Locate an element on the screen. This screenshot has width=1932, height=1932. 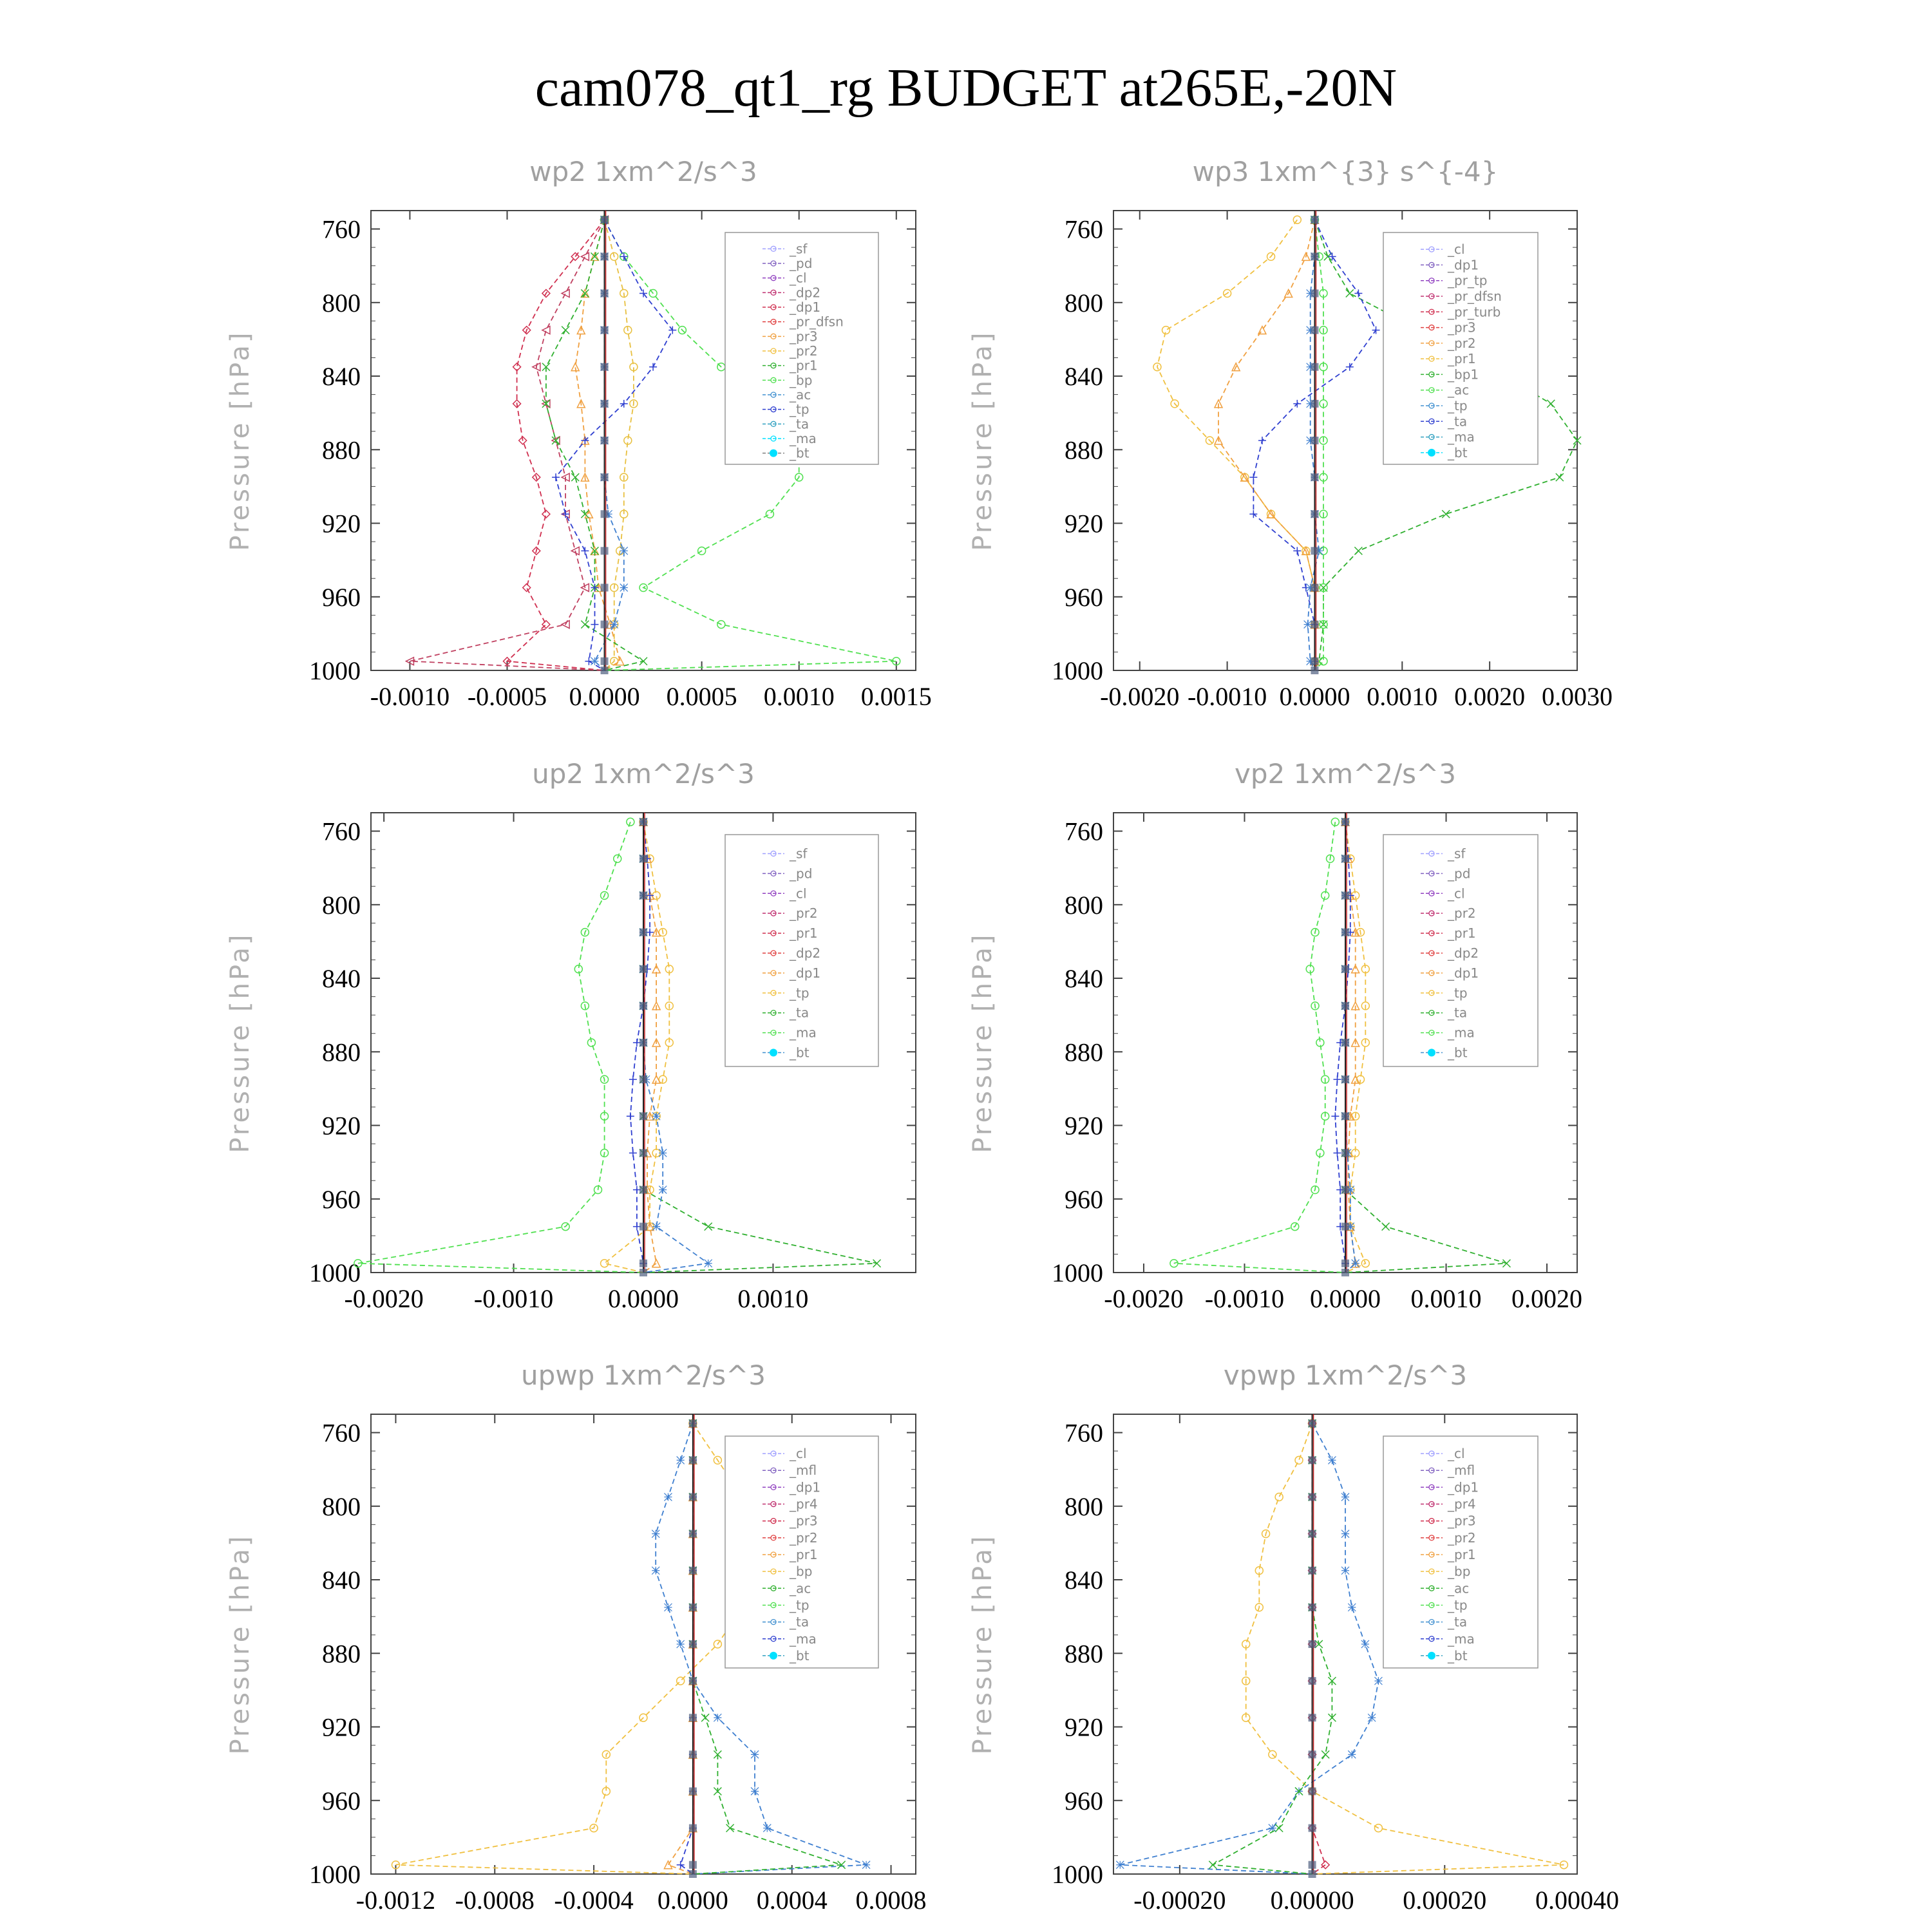
x-tick-label: 0.0015 is located at coordinates (897, 696).